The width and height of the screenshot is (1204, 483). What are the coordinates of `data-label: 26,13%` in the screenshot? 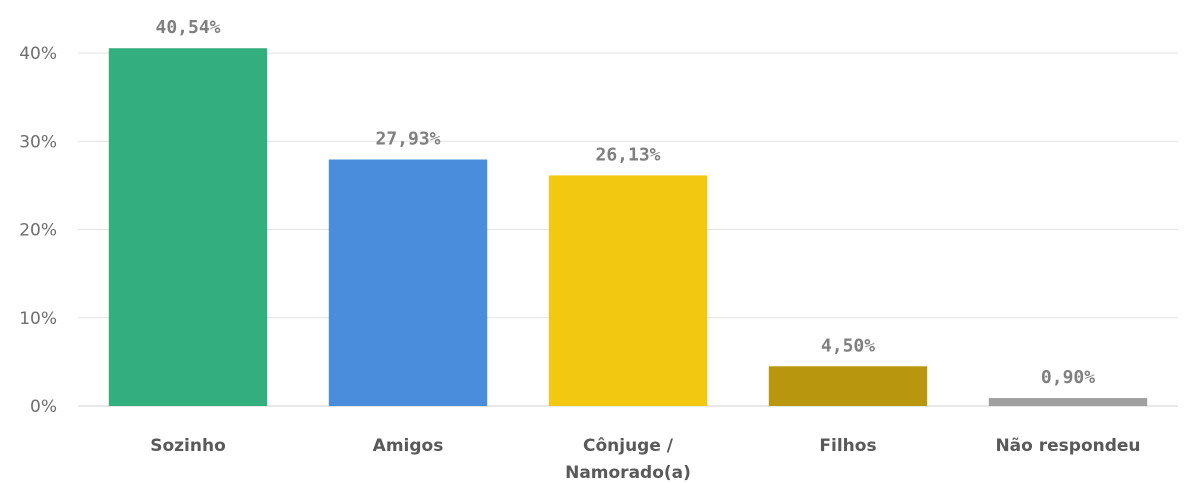 It's located at (627, 154).